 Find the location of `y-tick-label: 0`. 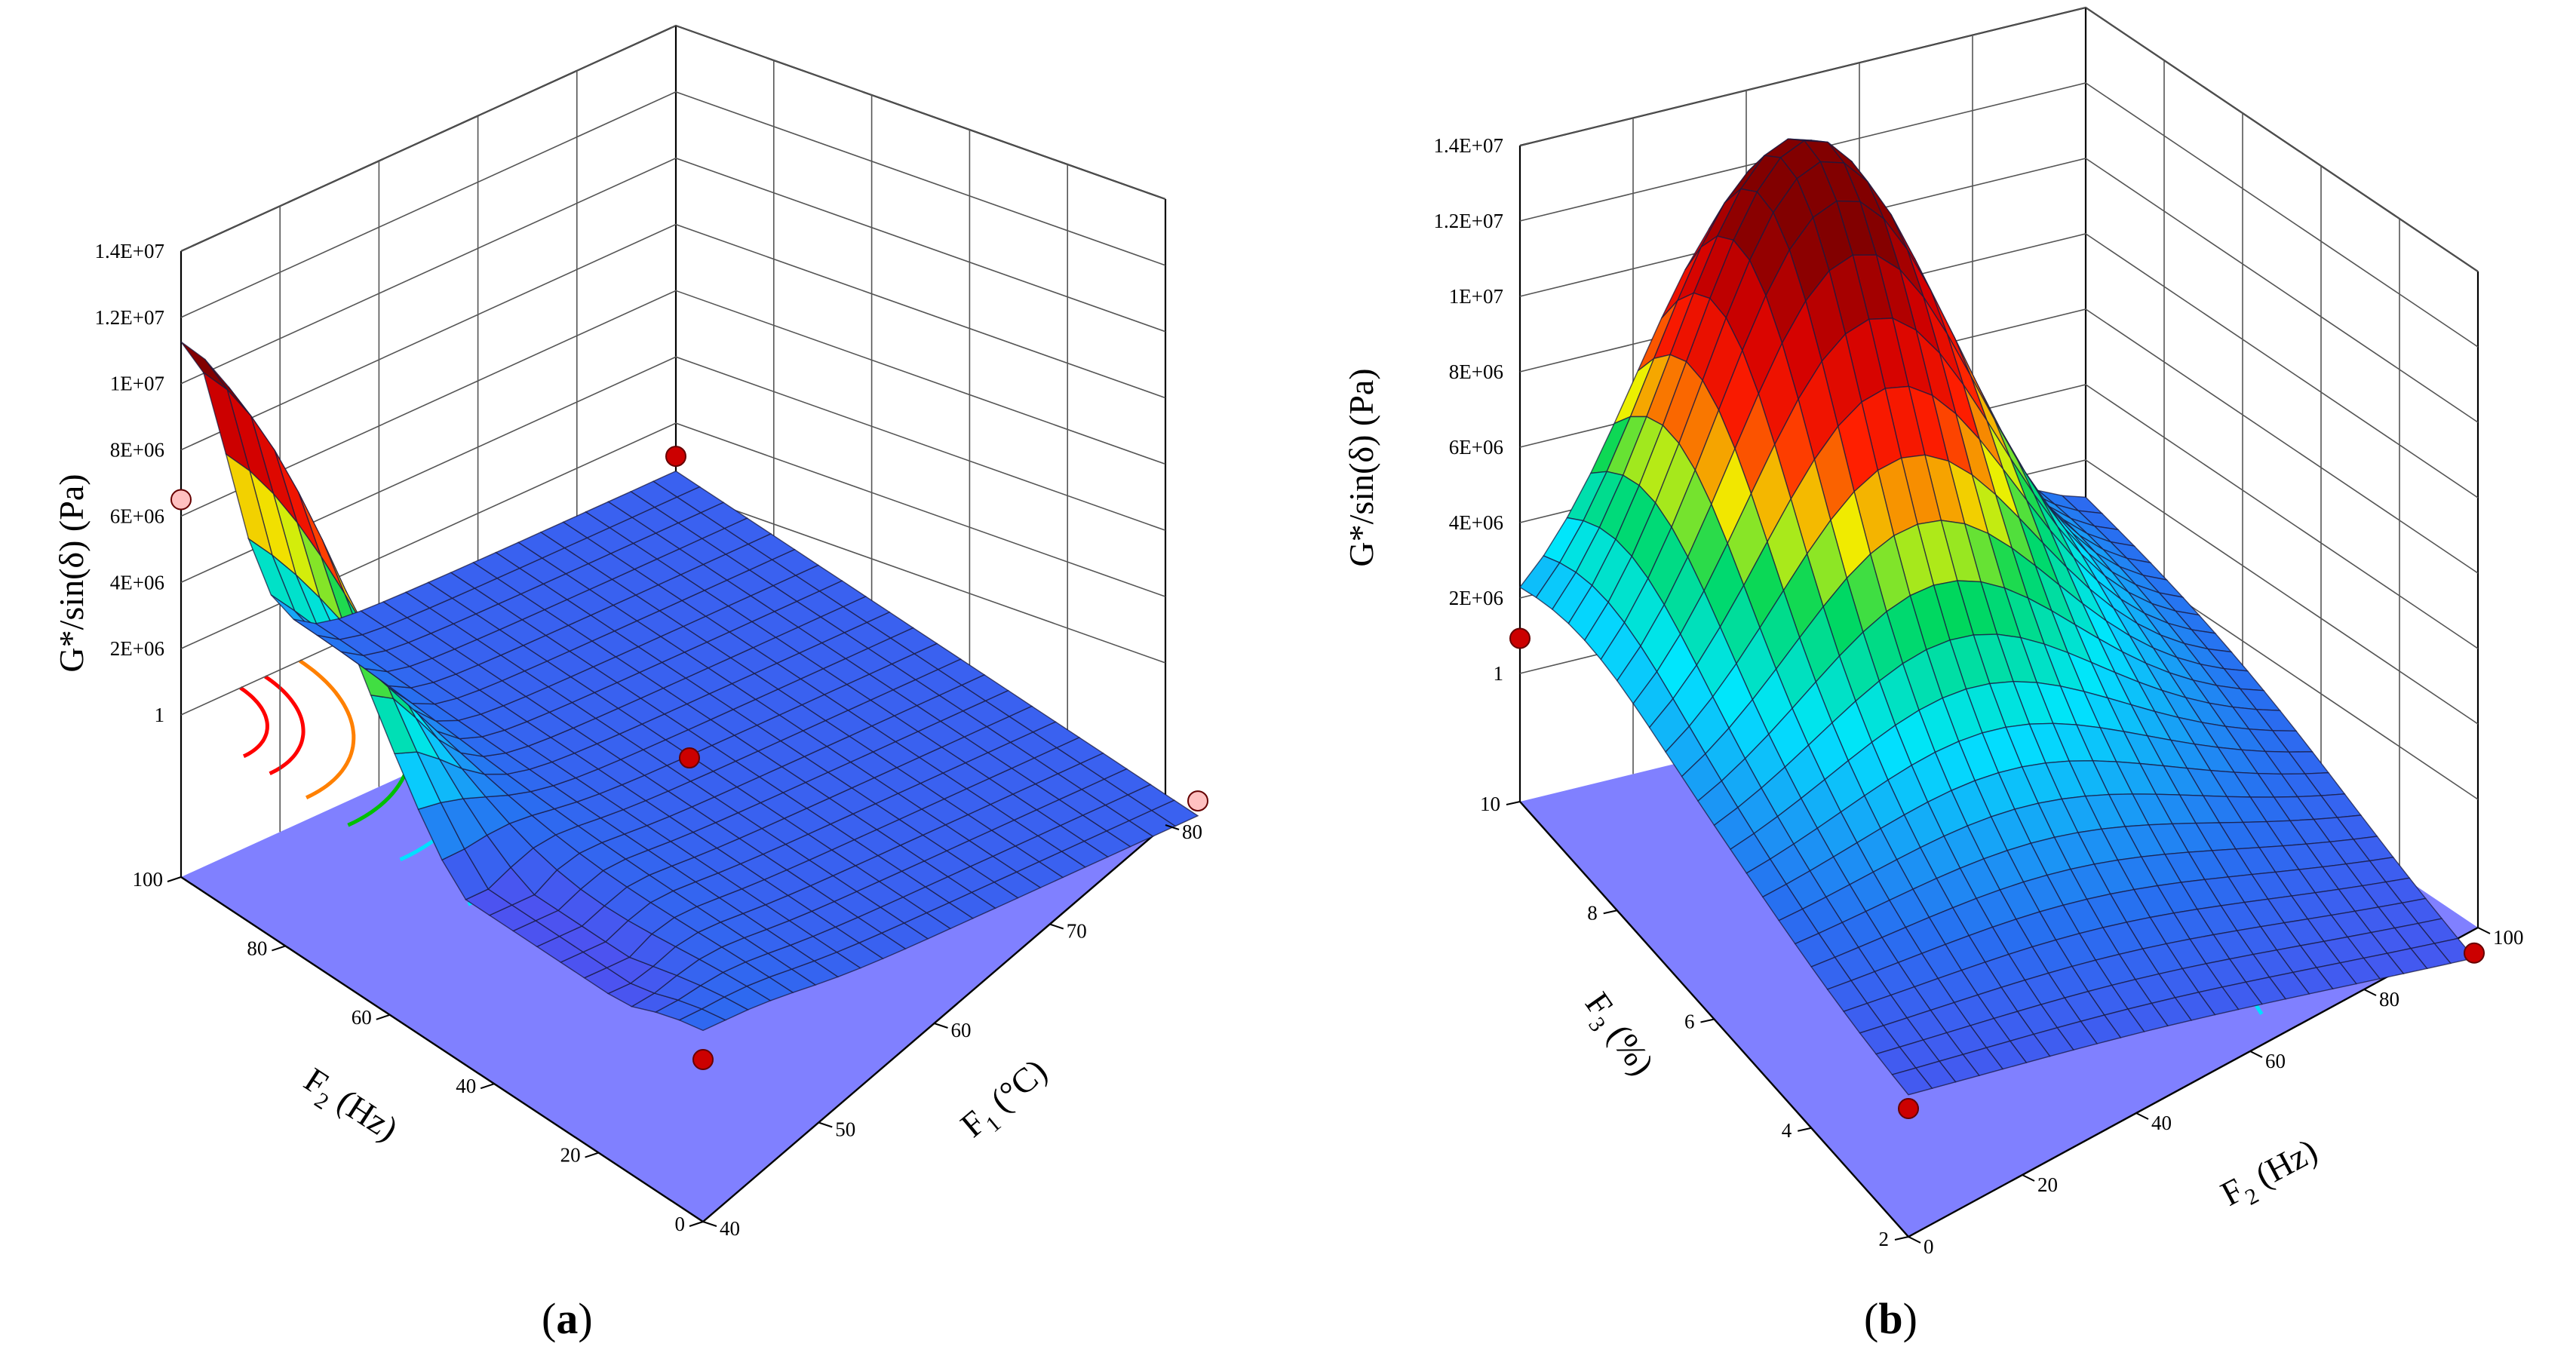

y-tick-label: 0 is located at coordinates (680, 1224).